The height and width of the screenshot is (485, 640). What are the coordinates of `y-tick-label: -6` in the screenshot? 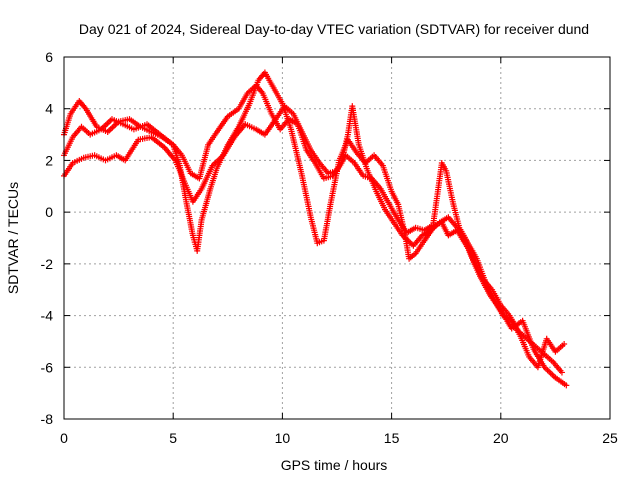 It's located at (47, 367).